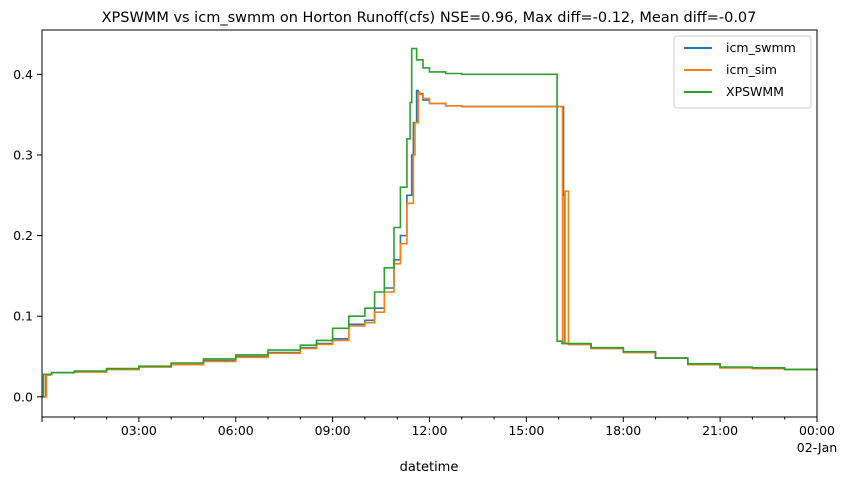 Image resolution: width=849 pixels, height=484 pixels. Describe the element at coordinates (23, 396) in the screenshot. I see `y-tick-label: 0.0` at that location.